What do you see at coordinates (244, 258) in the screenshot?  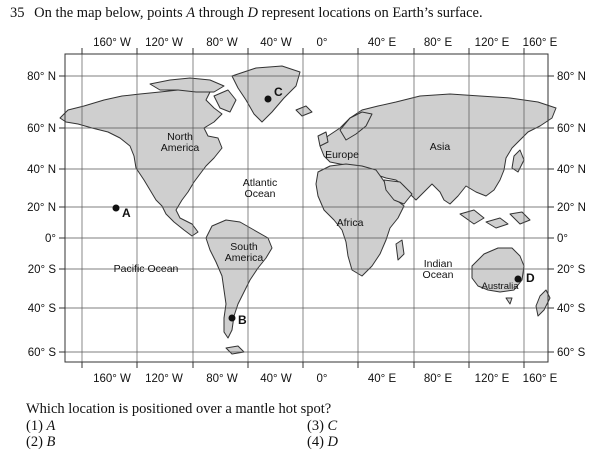 I see `label-south-america: America` at bounding box center [244, 258].